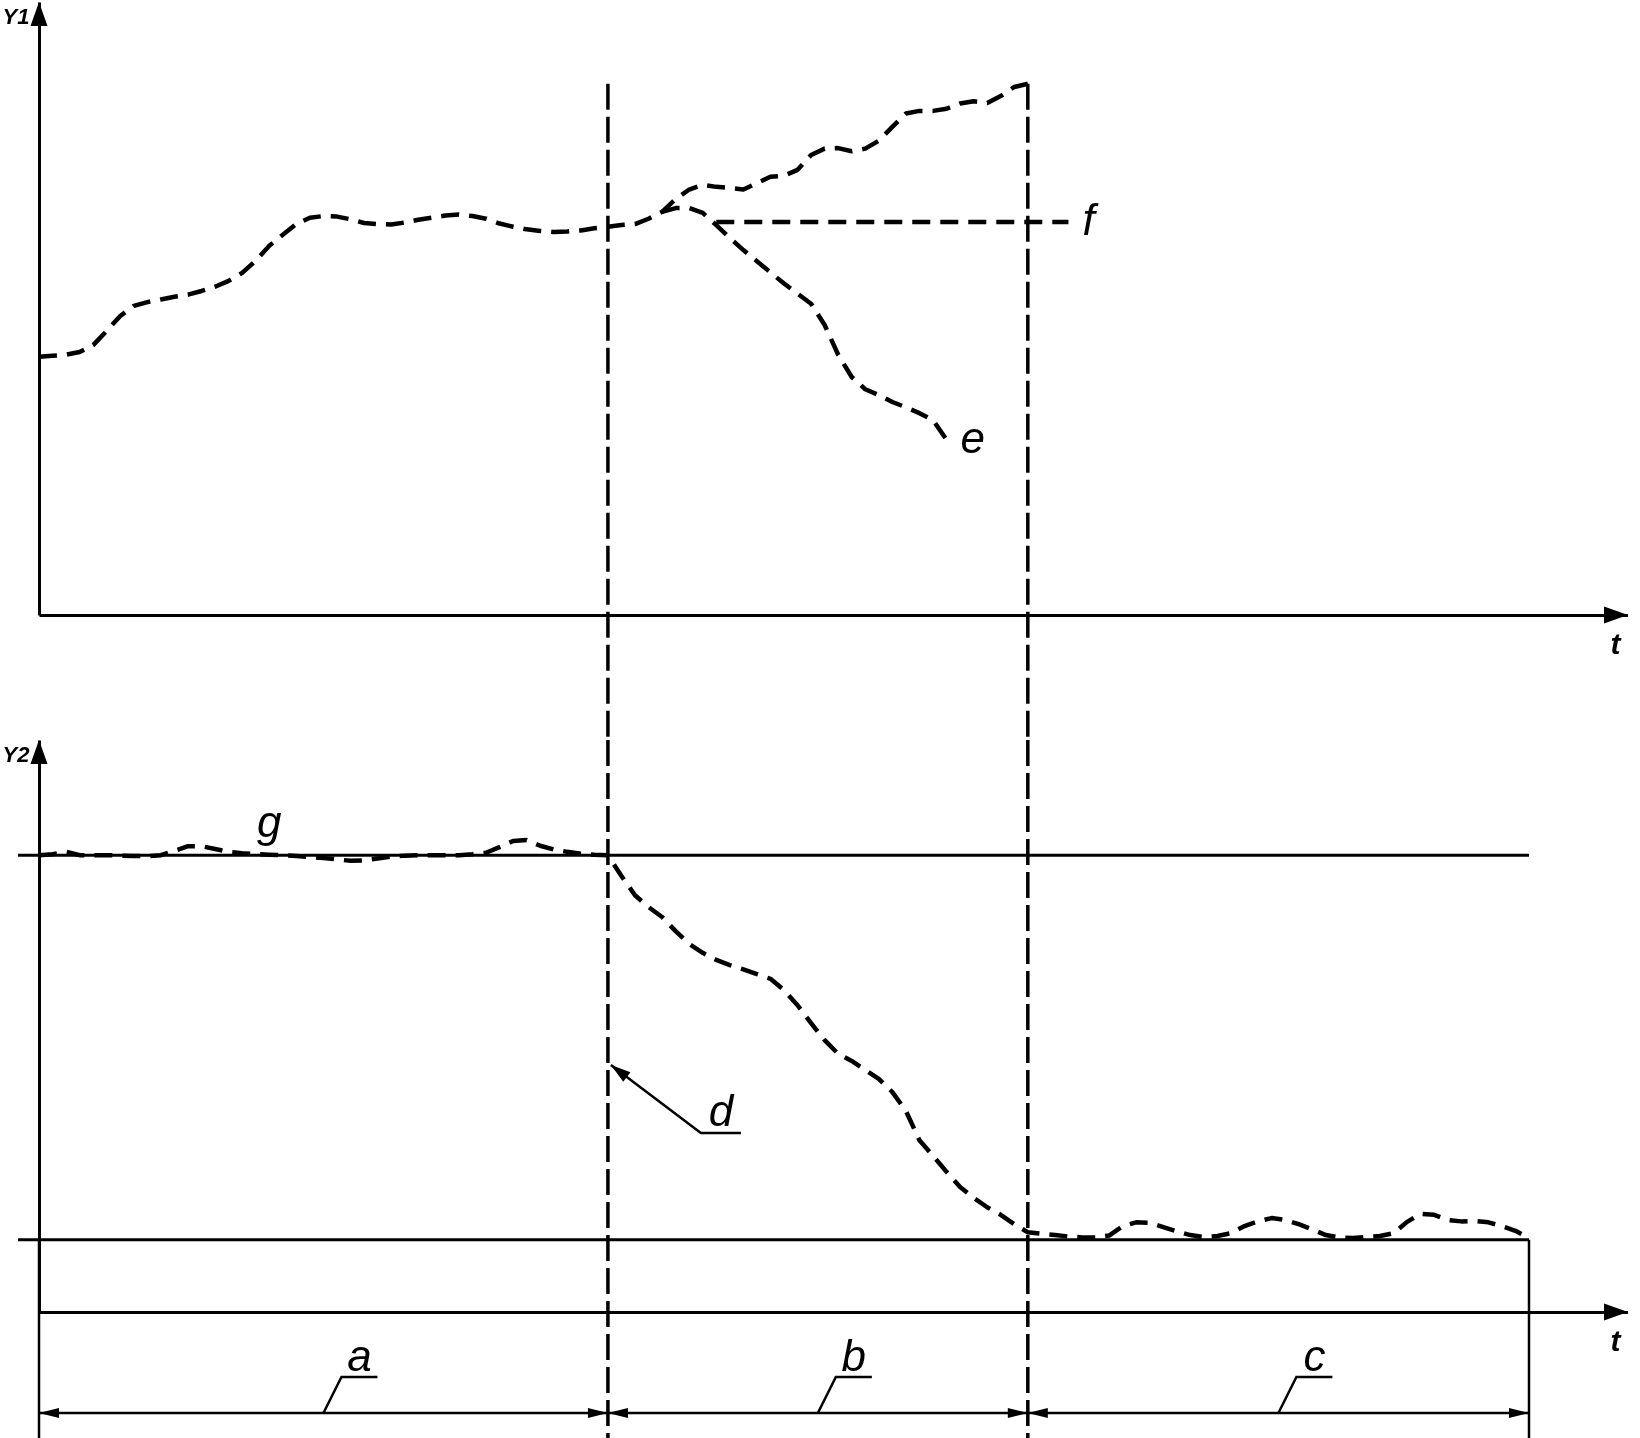  What do you see at coordinates (16, 16) in the screenshot?
I see `y-axis-title: Y1` at bounding box center [16, 16].